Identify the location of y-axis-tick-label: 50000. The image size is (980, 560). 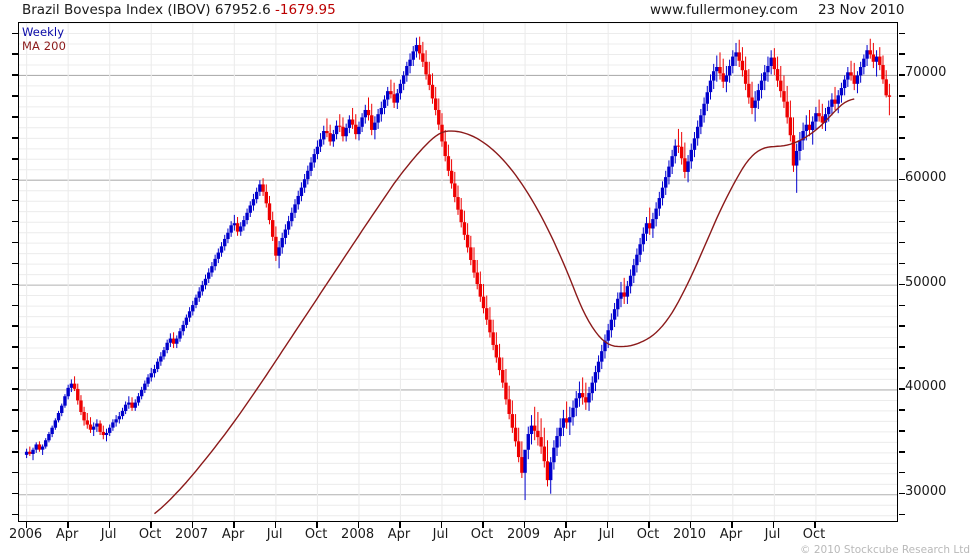
(926, 282).